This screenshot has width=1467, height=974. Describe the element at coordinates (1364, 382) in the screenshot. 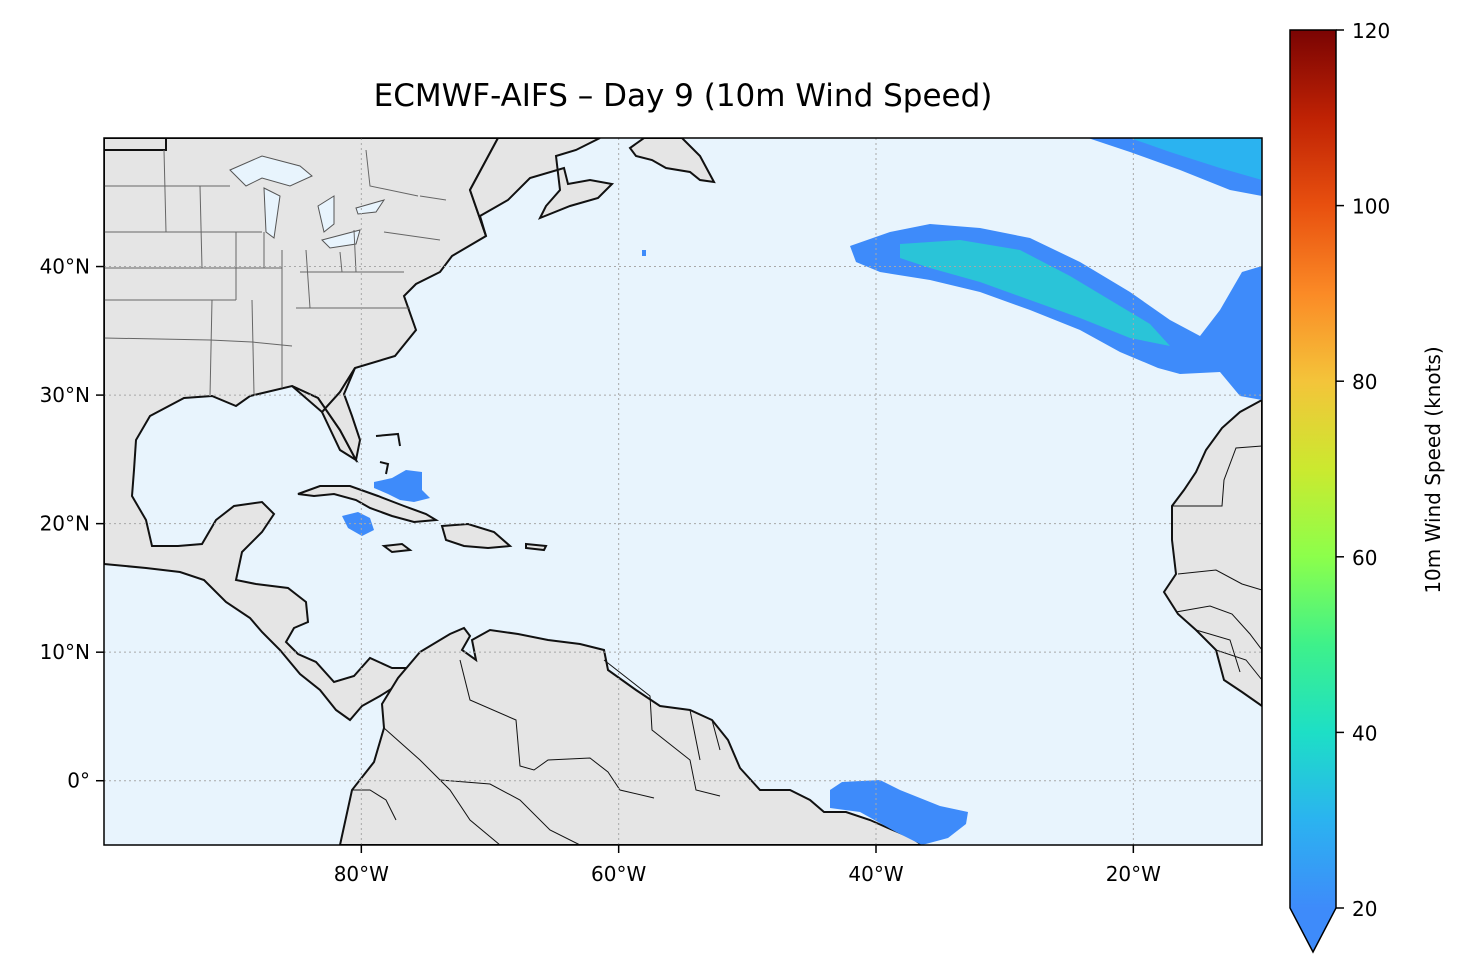

I see `colorbar-tick-label: 80` at that location.